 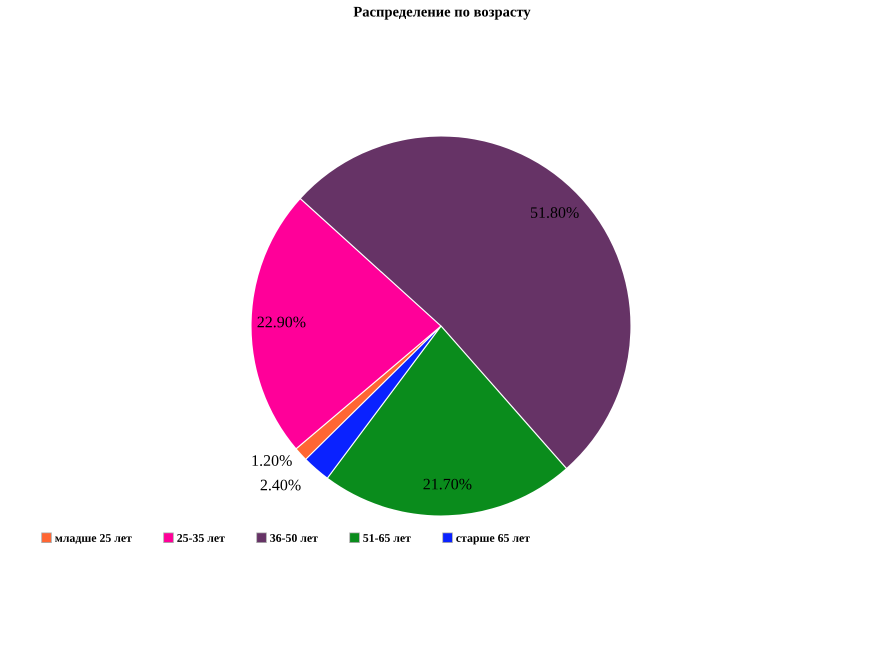 I want to click on chart-title: Распределение по возрасту, so click(x=442, y=13).